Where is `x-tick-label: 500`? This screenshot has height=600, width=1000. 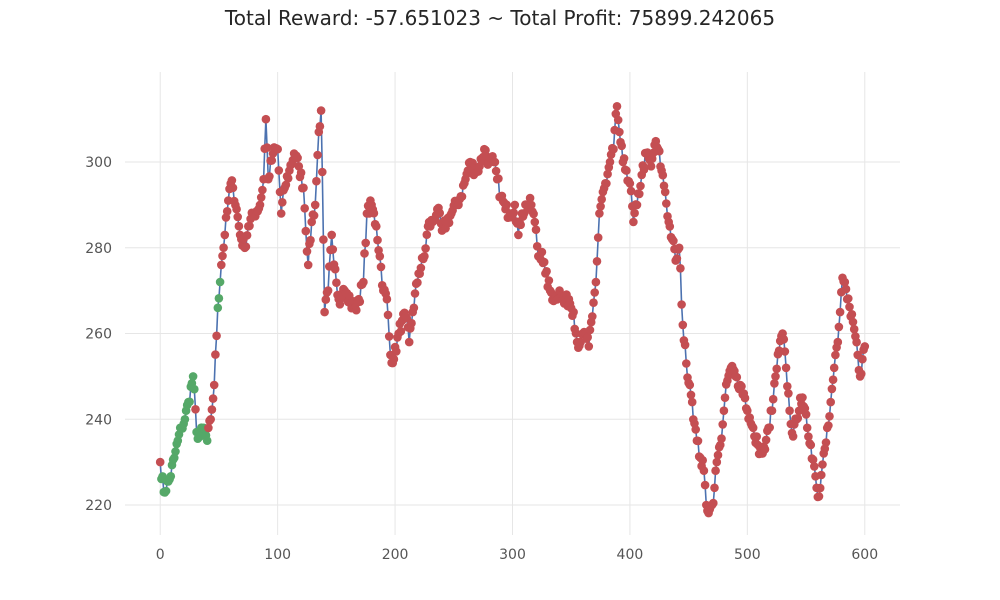 x-tick-label: 500 is located at coordinates (747, 555).